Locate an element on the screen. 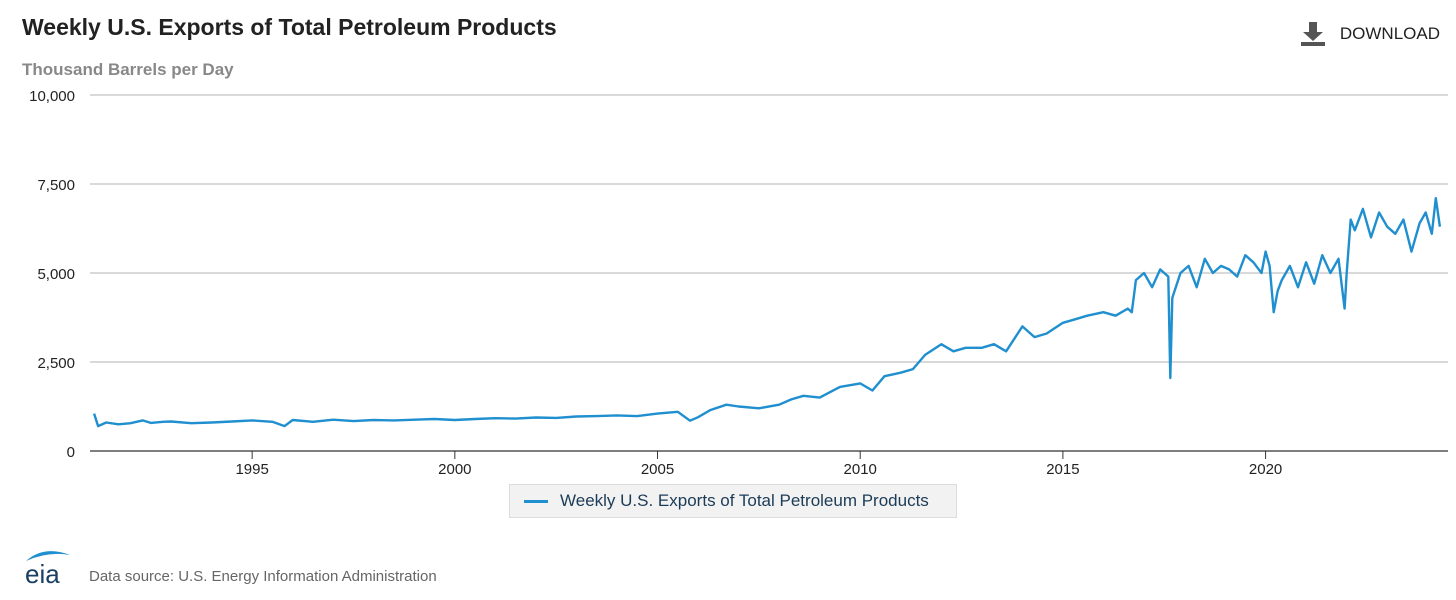 Image resolution: width=1456 pixels, height=600 pixels. y-tick-label: 2,500 is located at coordinates (56, 363).